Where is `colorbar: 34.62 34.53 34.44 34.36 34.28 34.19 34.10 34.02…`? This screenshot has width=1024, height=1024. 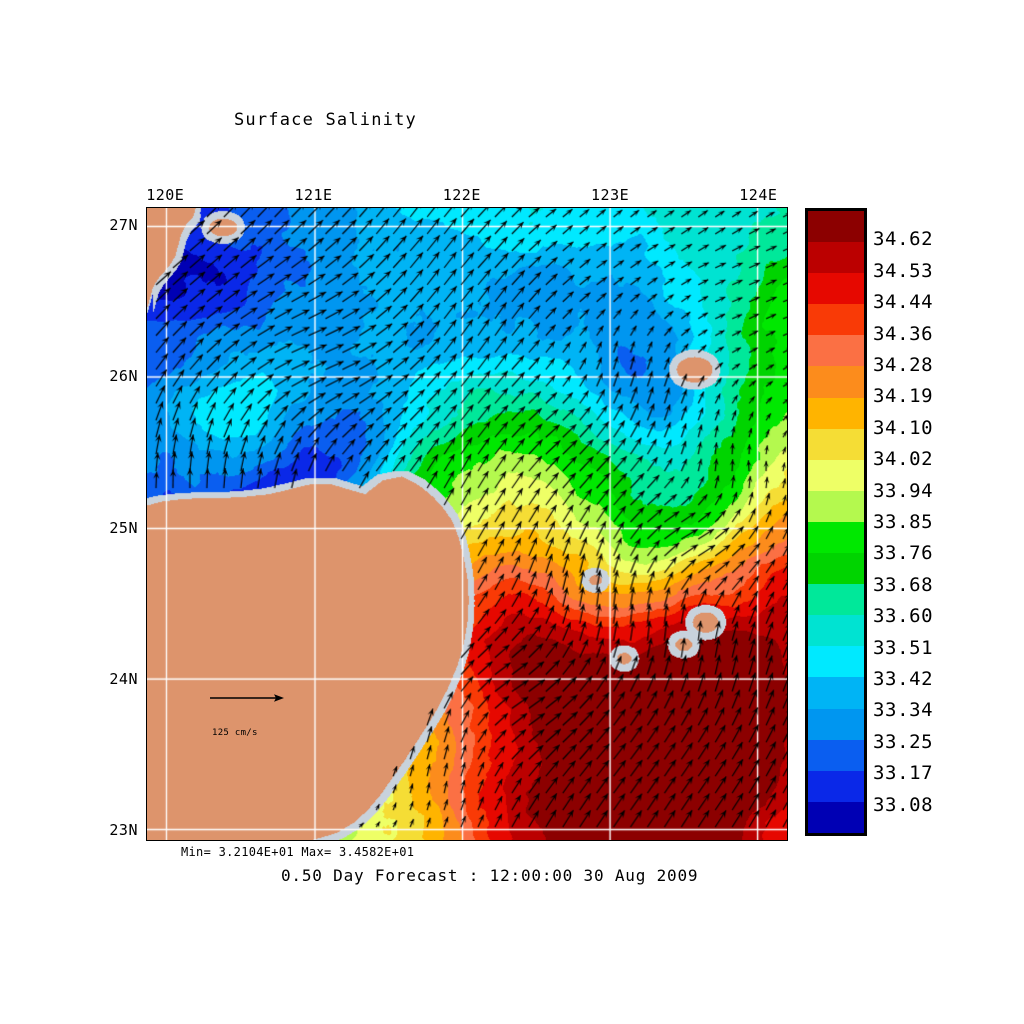
colorbar: 34.62 34.53 34.44 34.36 34.28 34.19 34.10 34.02… is located at coordinates (869, 522).